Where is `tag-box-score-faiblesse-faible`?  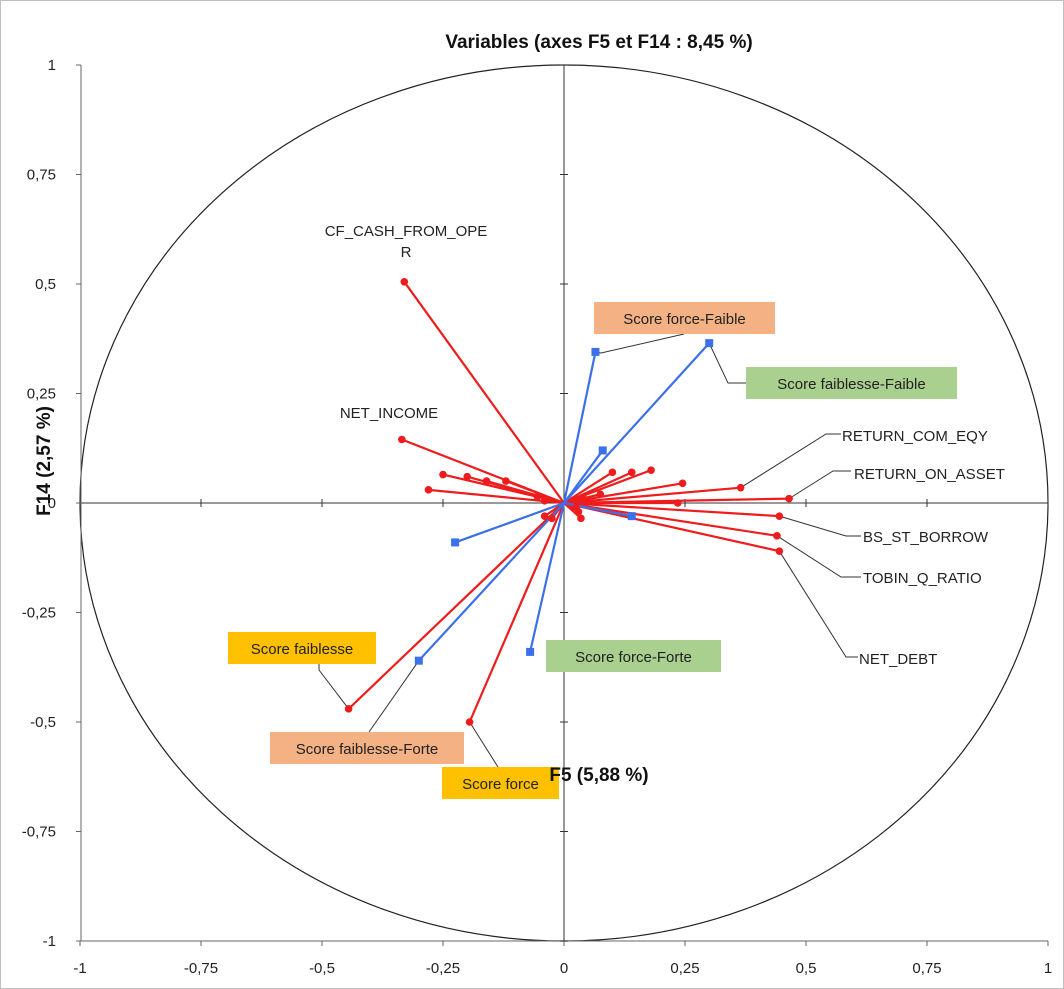
tag-box-score-faiblesse-faible is located at coordinates (851, 383).